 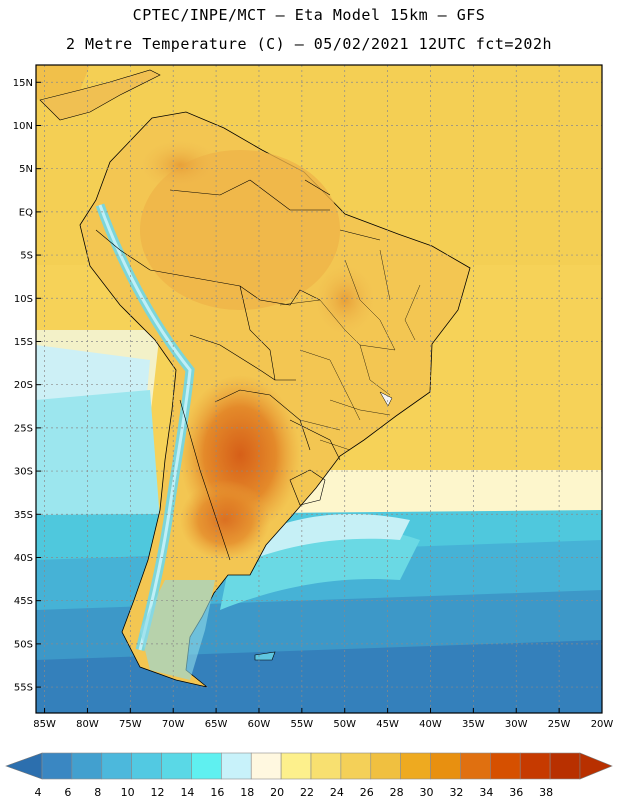 What do you see at coordinates (97, 792) in the screenshot?
I see `colorbar-label: 8` at bounding box center [97, 792].